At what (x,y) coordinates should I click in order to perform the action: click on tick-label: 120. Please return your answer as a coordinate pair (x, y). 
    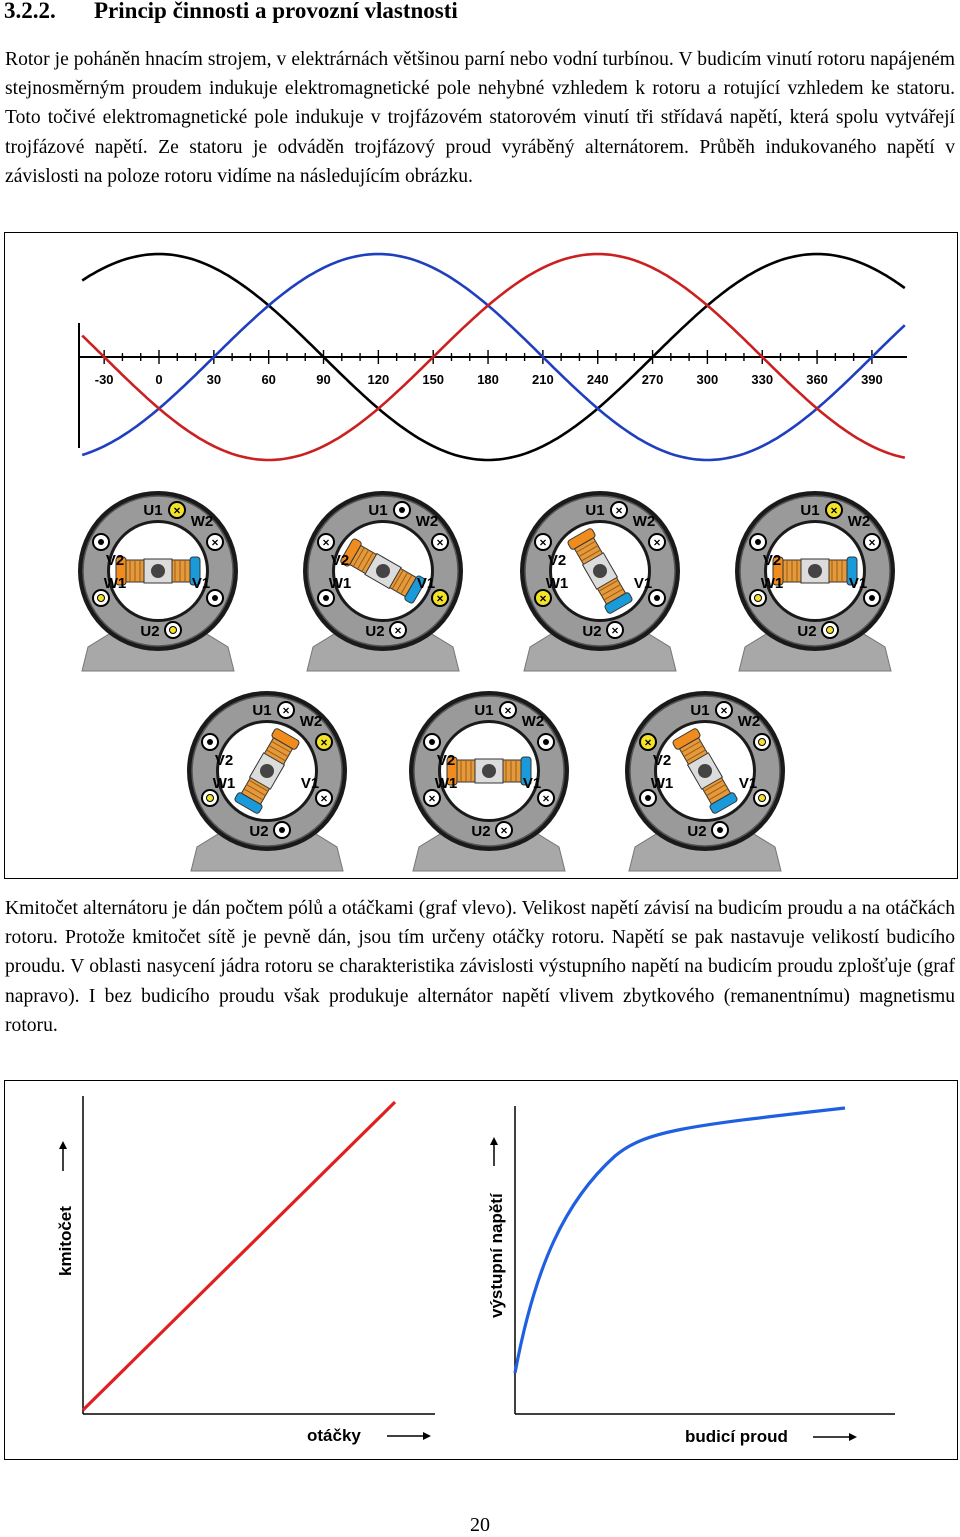
    Looking at the image, I should click on (379, 379).